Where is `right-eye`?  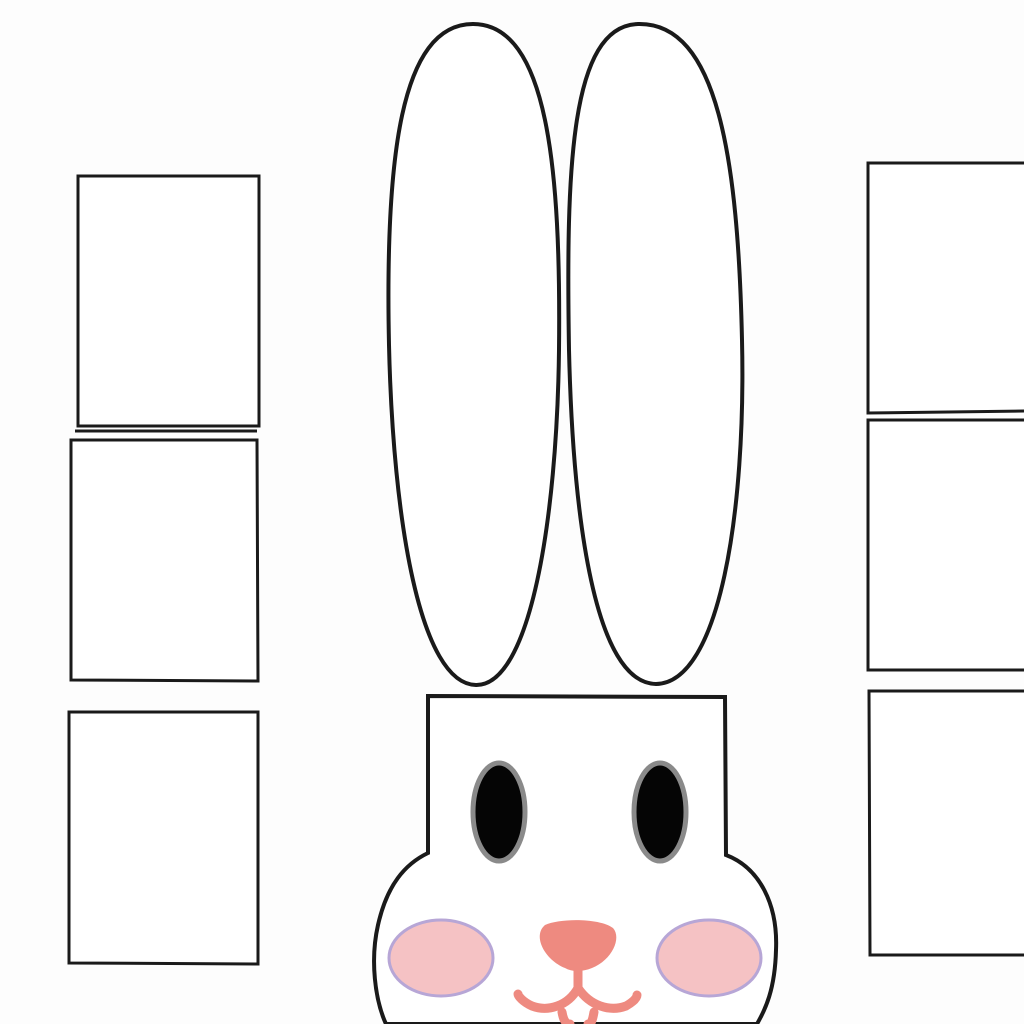 right-eye is located at coordinates (660, 812).